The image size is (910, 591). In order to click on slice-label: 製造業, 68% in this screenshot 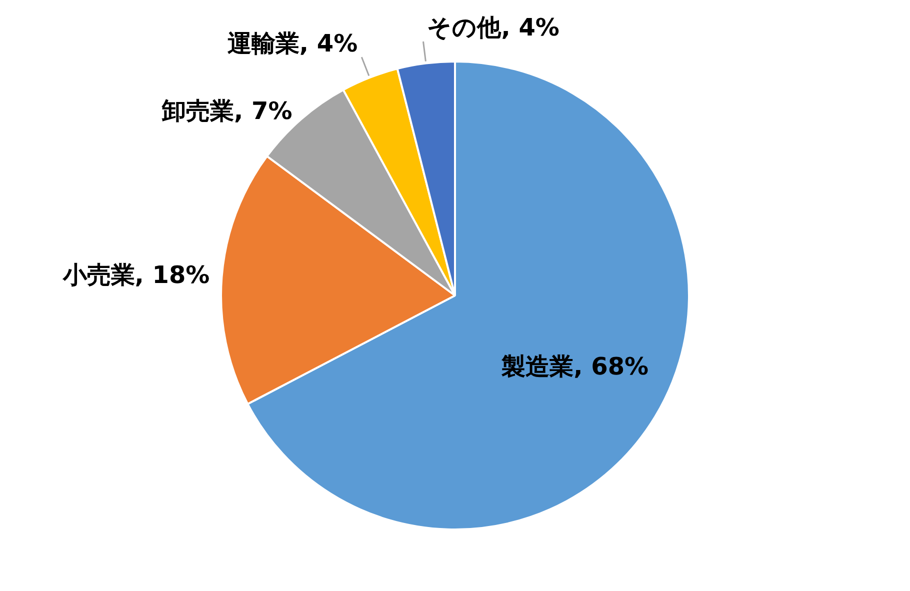, I will do `click(574, 366)`.